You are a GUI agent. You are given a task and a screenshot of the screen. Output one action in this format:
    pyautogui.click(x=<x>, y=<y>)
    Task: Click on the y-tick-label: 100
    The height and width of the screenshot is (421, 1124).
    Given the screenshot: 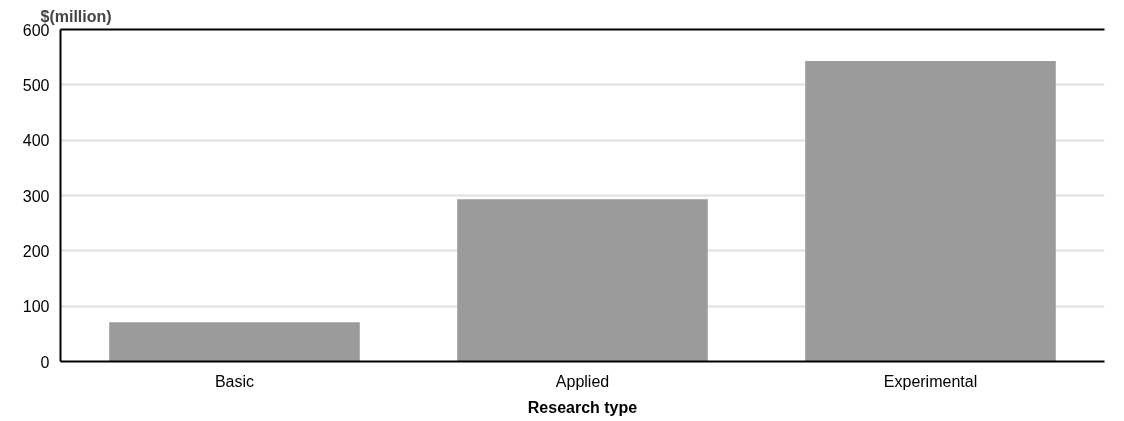 What is the action you would take?
    pyautogui.click(x=36, y=307)
    